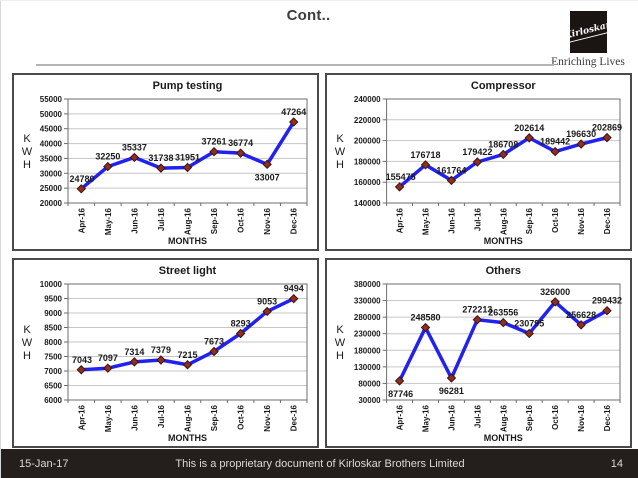  Describe the element at coordinates (53, 400) in the screenshot. I see `svg-text: 6000` at that location.